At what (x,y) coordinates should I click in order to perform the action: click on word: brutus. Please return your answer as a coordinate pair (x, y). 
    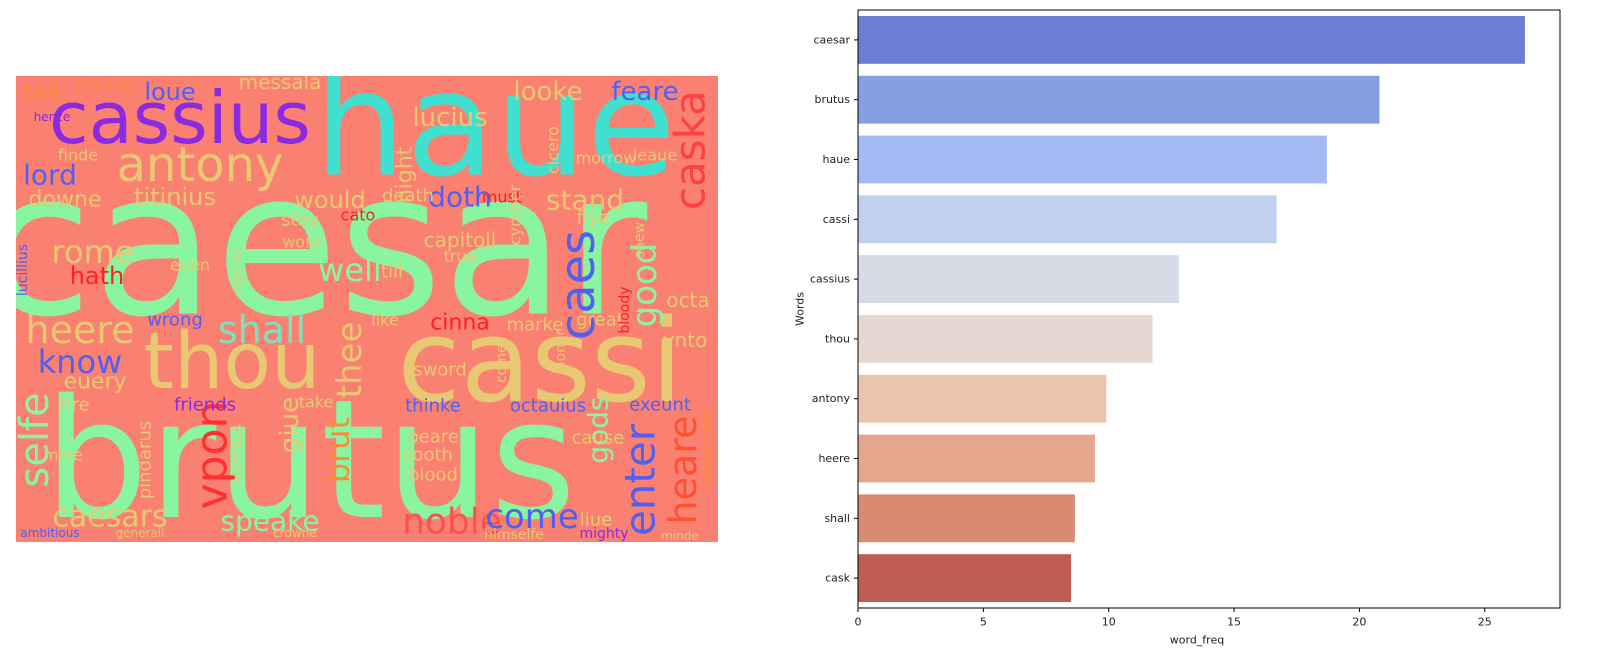
    Looking at the image, I should click on (310, 460).